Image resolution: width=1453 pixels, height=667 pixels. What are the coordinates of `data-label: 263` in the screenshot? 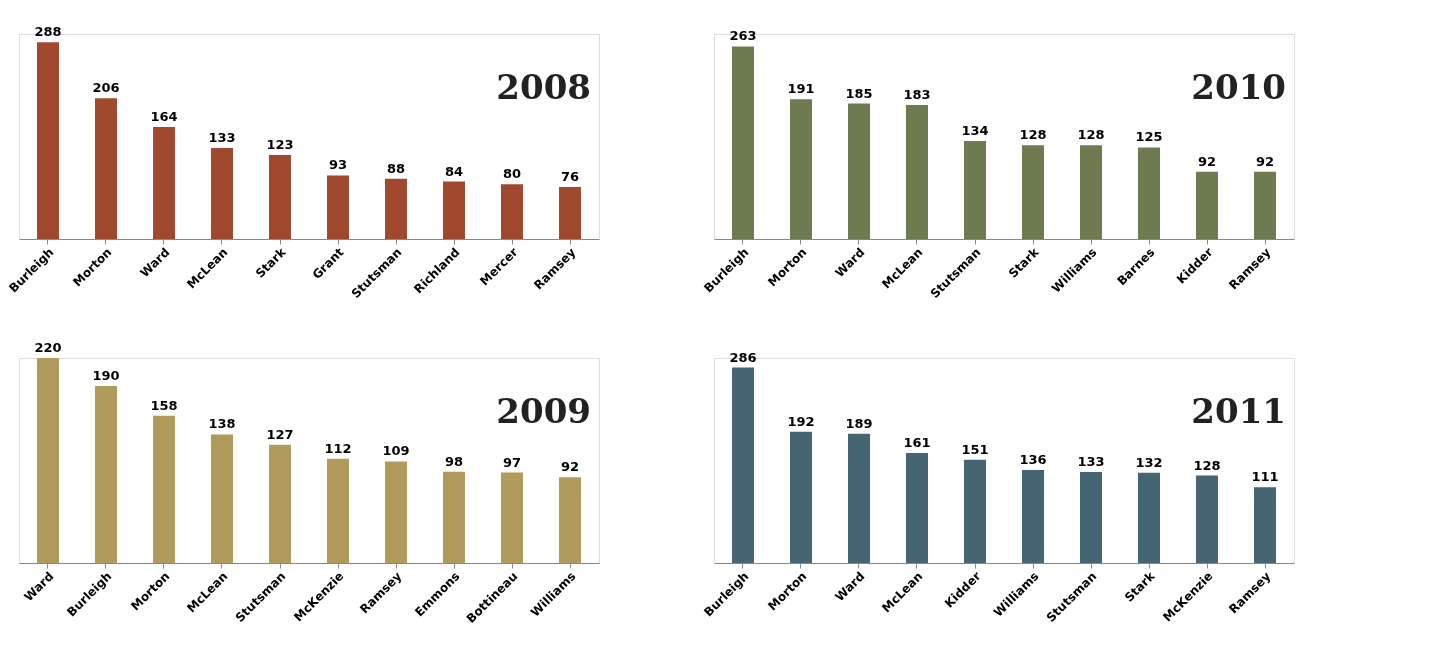 It's located at (743, 36).